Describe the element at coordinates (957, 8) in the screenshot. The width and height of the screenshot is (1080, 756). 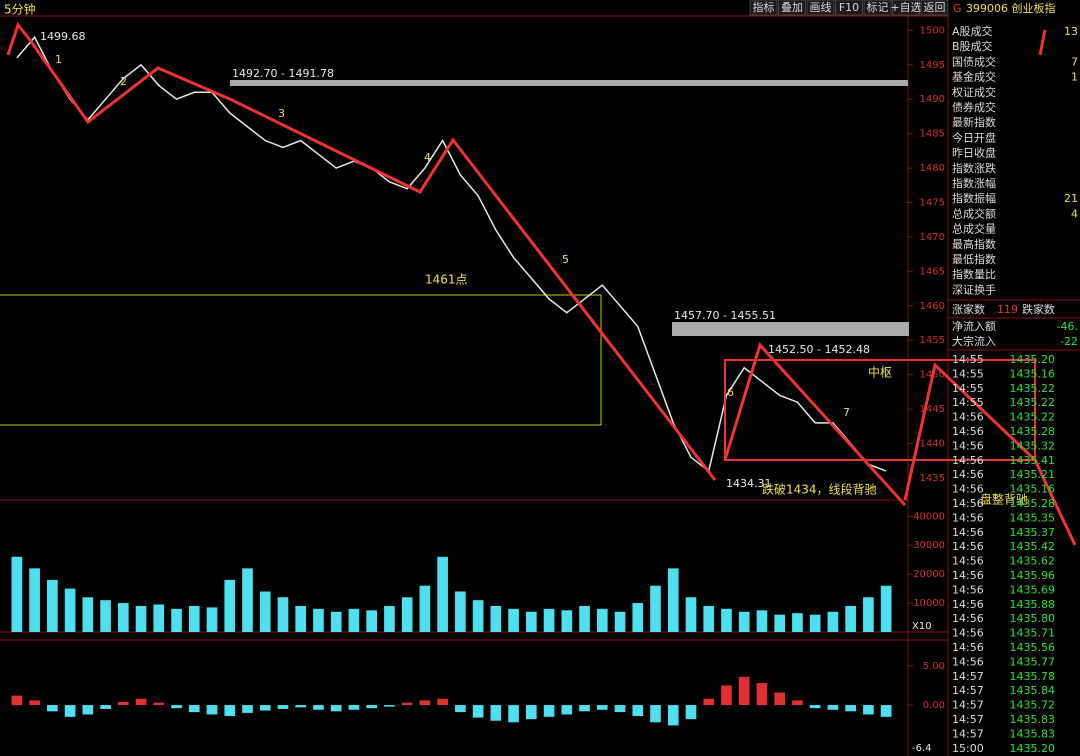
I see `panel-flag: G` at that location.